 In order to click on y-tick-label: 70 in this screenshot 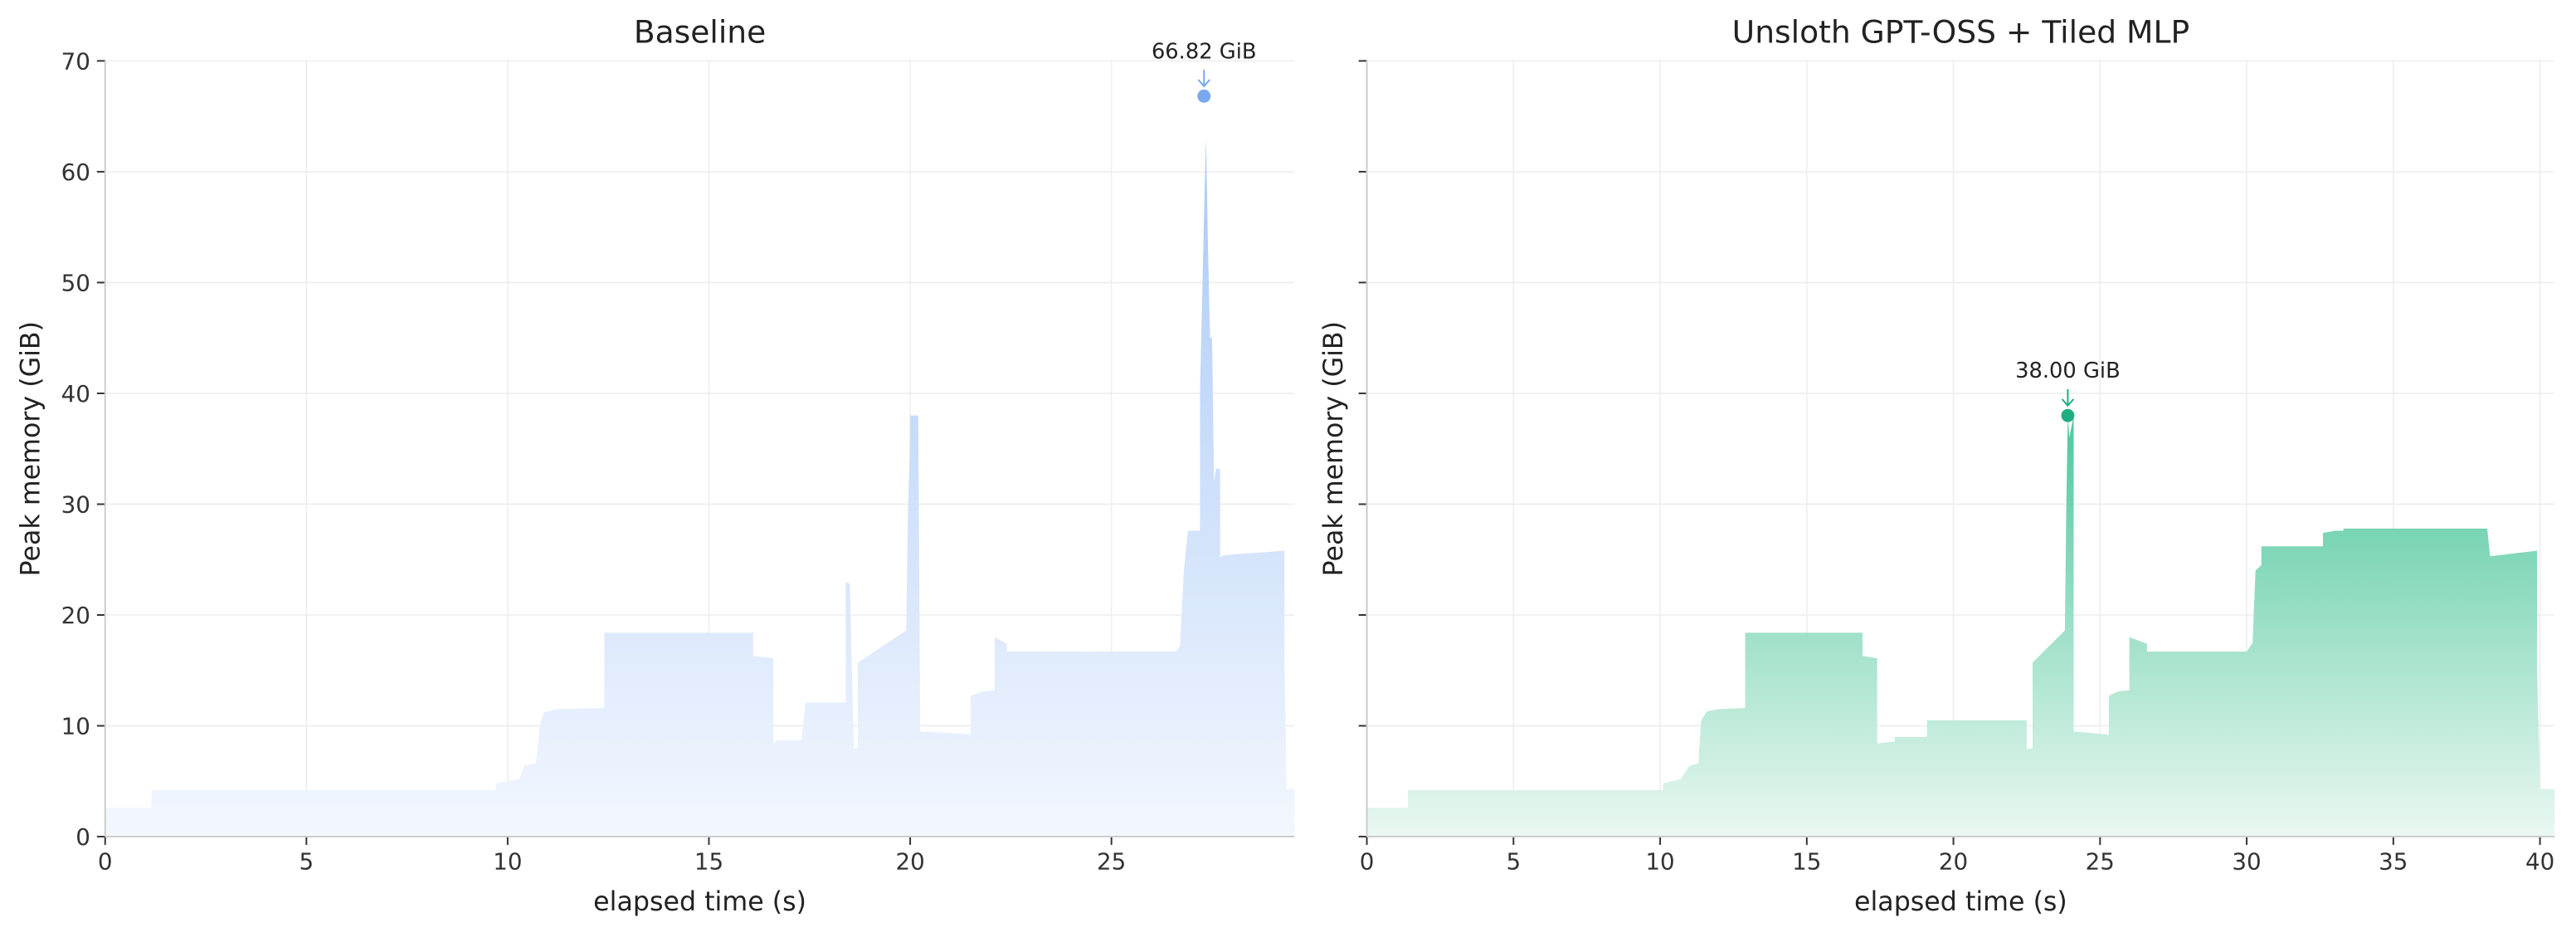, I will do `click(75, 61)`.